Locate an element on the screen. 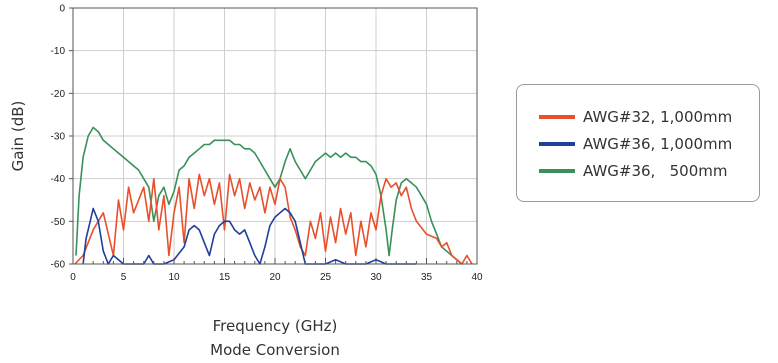 The width and height of the screenshot is (778, 363). y-tick-label: -20 is located at coordinates (58, 94).